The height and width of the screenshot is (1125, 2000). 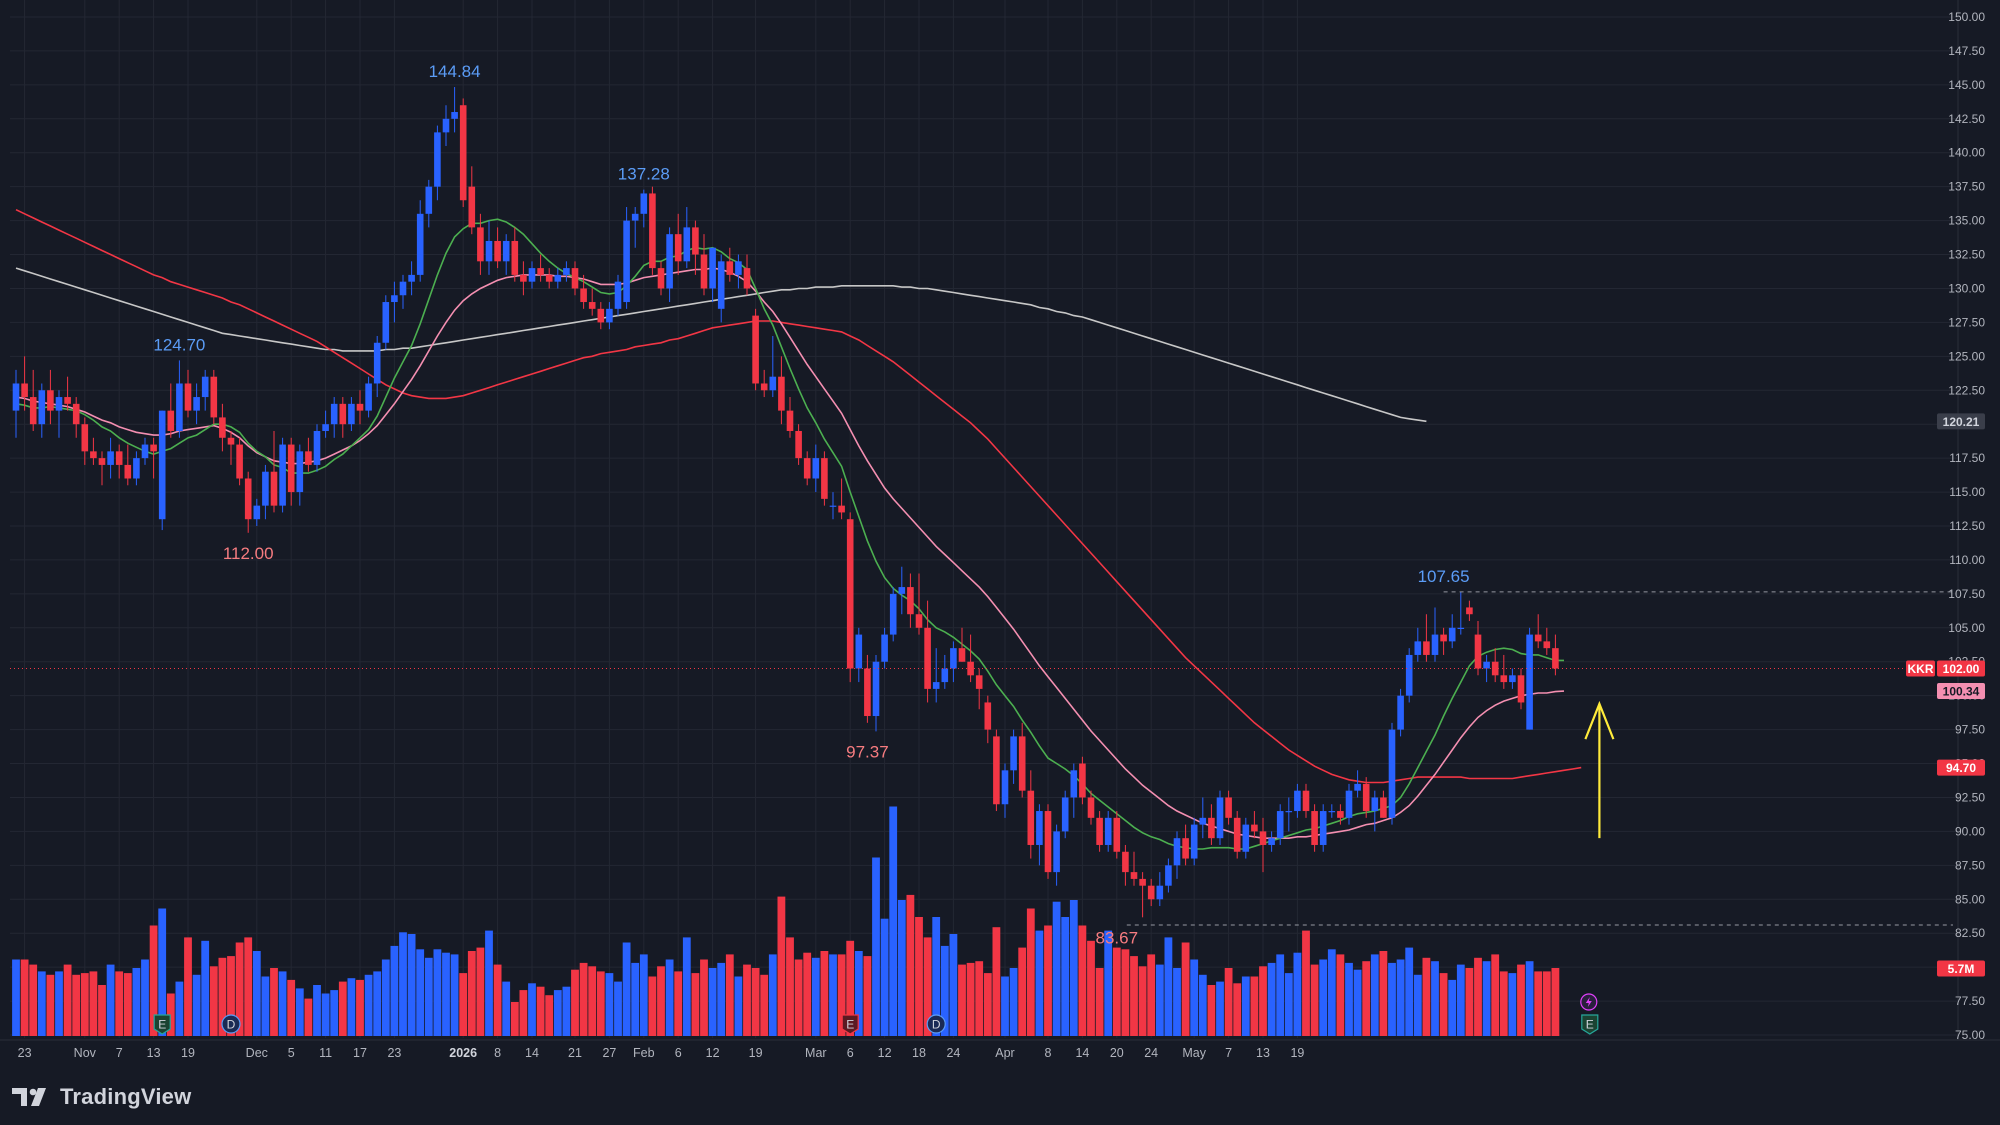 I want to click on time-tick-label: 11, so click(x=325, y=1053).